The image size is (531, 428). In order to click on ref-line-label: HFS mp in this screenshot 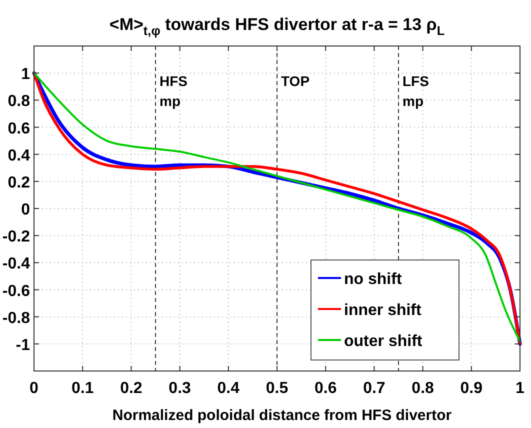, I will do `click(174, 91)`.